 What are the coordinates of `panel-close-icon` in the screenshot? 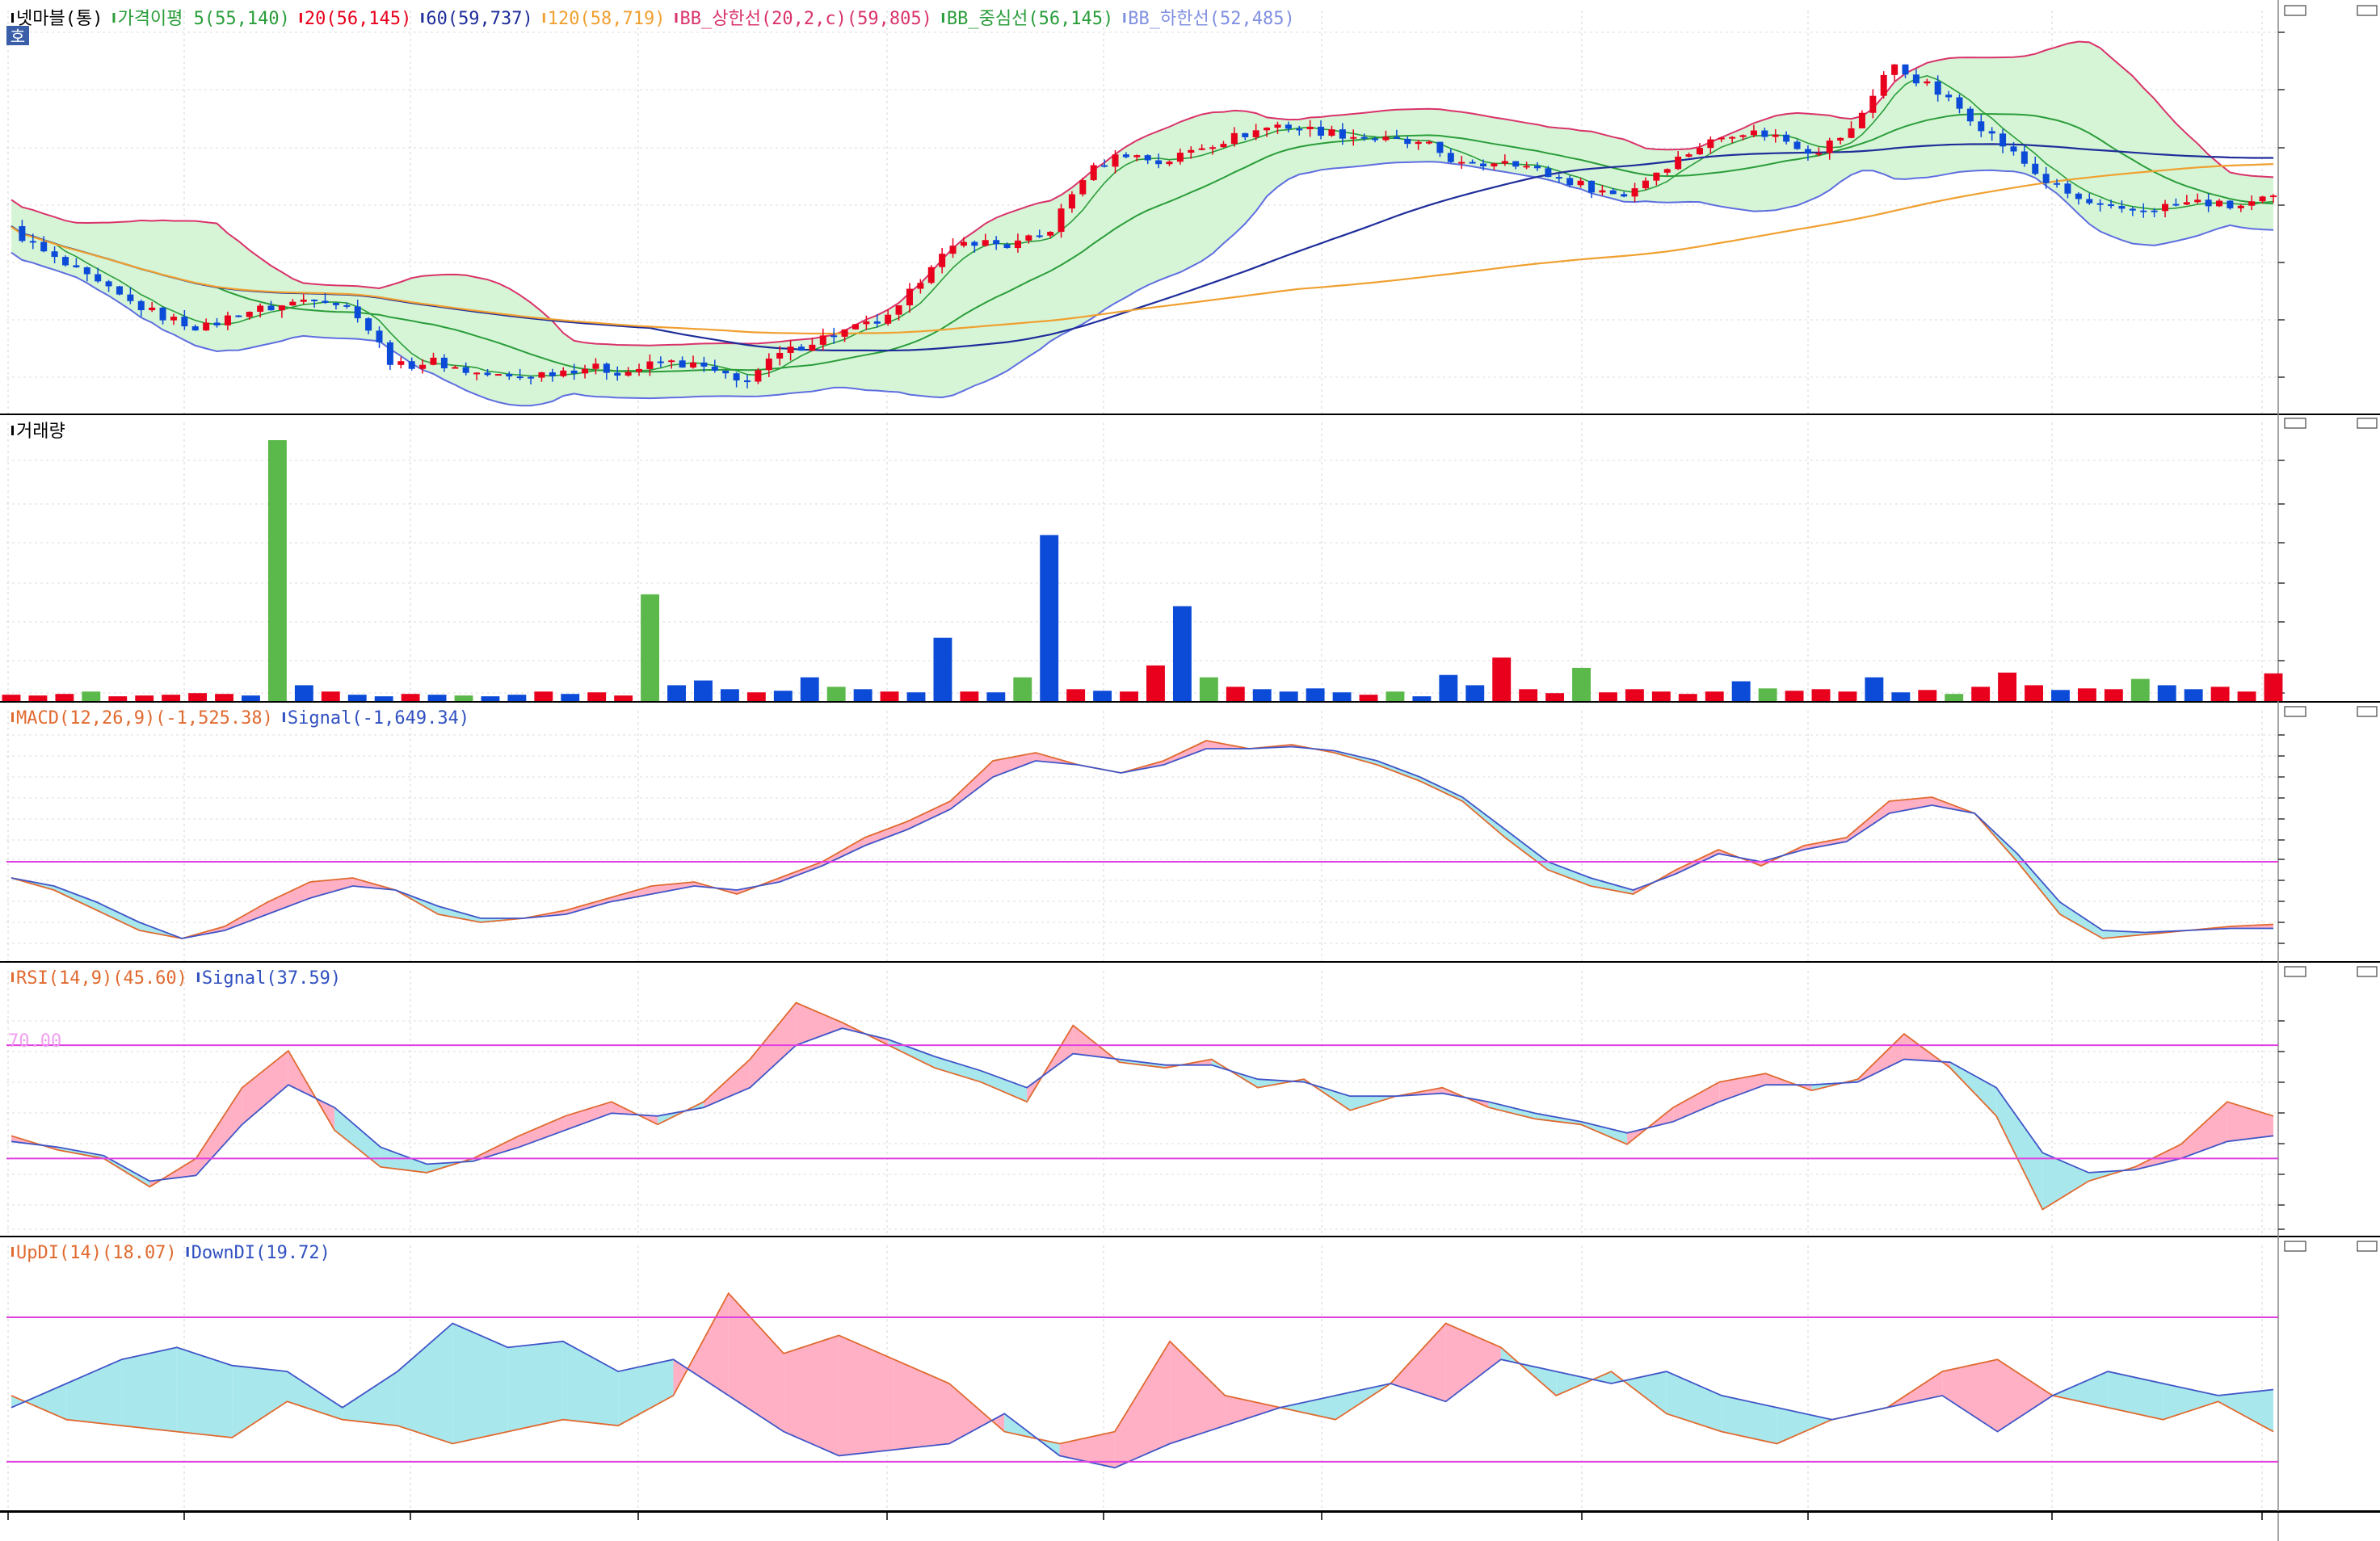 It's located at (2367, 10).